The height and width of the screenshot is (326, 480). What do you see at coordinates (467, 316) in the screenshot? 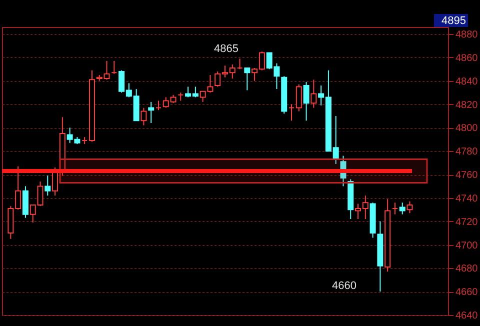
I see `y-tick-label: 4640` at bounding box center [467, 316].